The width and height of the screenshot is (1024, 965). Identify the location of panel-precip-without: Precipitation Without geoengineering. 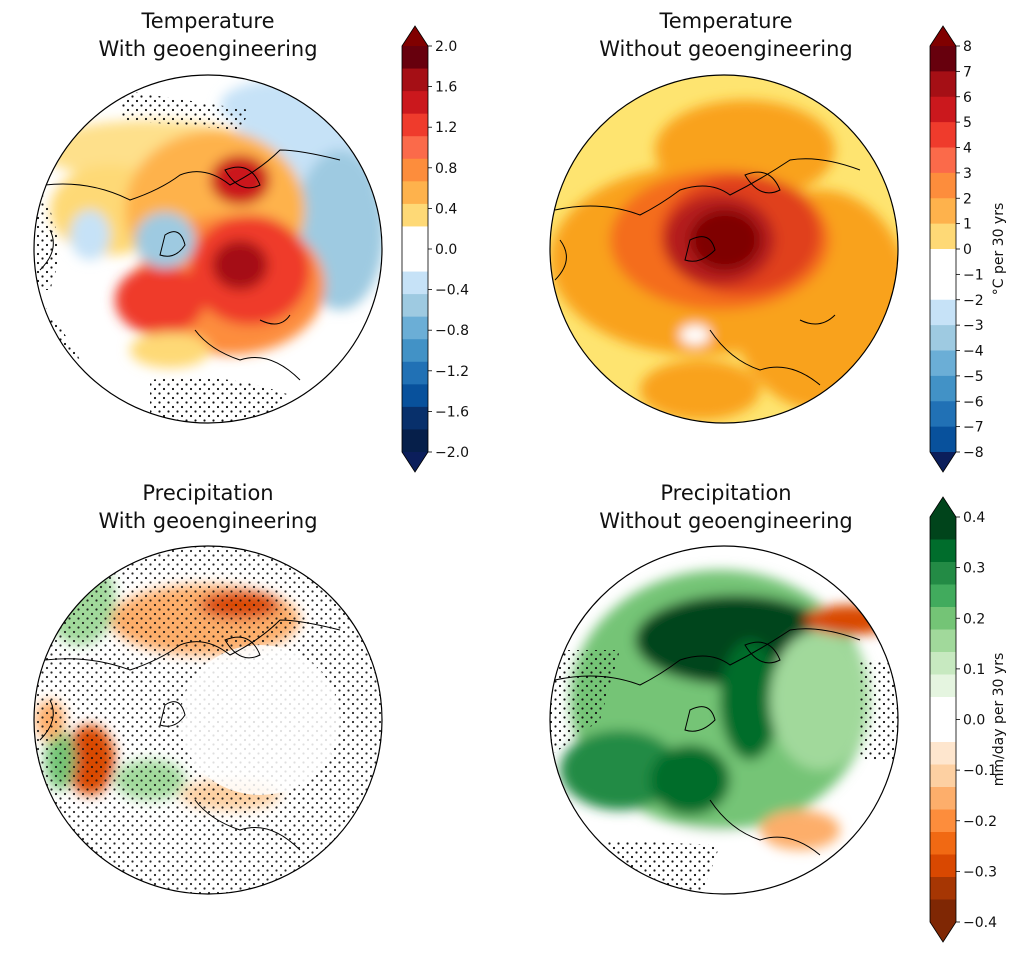
(724, 688).